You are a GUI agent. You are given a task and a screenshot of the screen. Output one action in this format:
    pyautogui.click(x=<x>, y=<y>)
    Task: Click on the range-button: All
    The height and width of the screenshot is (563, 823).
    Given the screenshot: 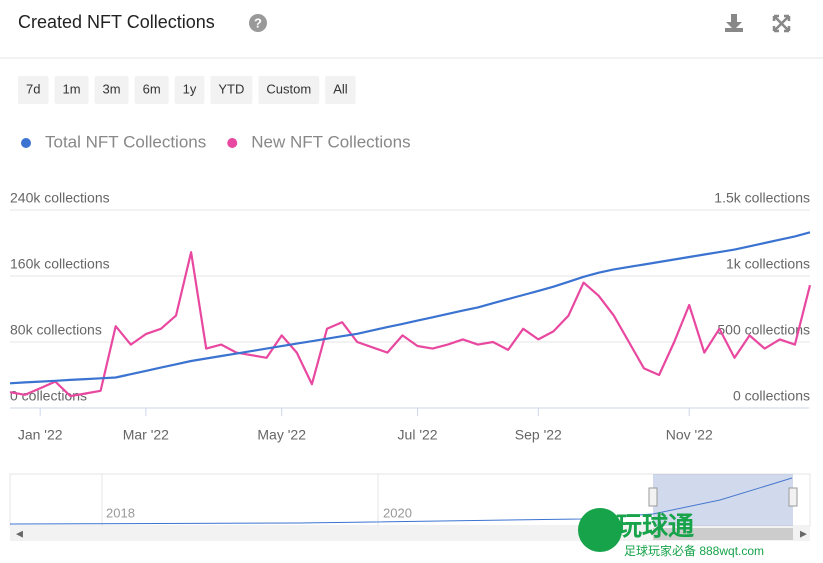 What is the action you would take?
    pyautogui.click(x=340, y=90)
    